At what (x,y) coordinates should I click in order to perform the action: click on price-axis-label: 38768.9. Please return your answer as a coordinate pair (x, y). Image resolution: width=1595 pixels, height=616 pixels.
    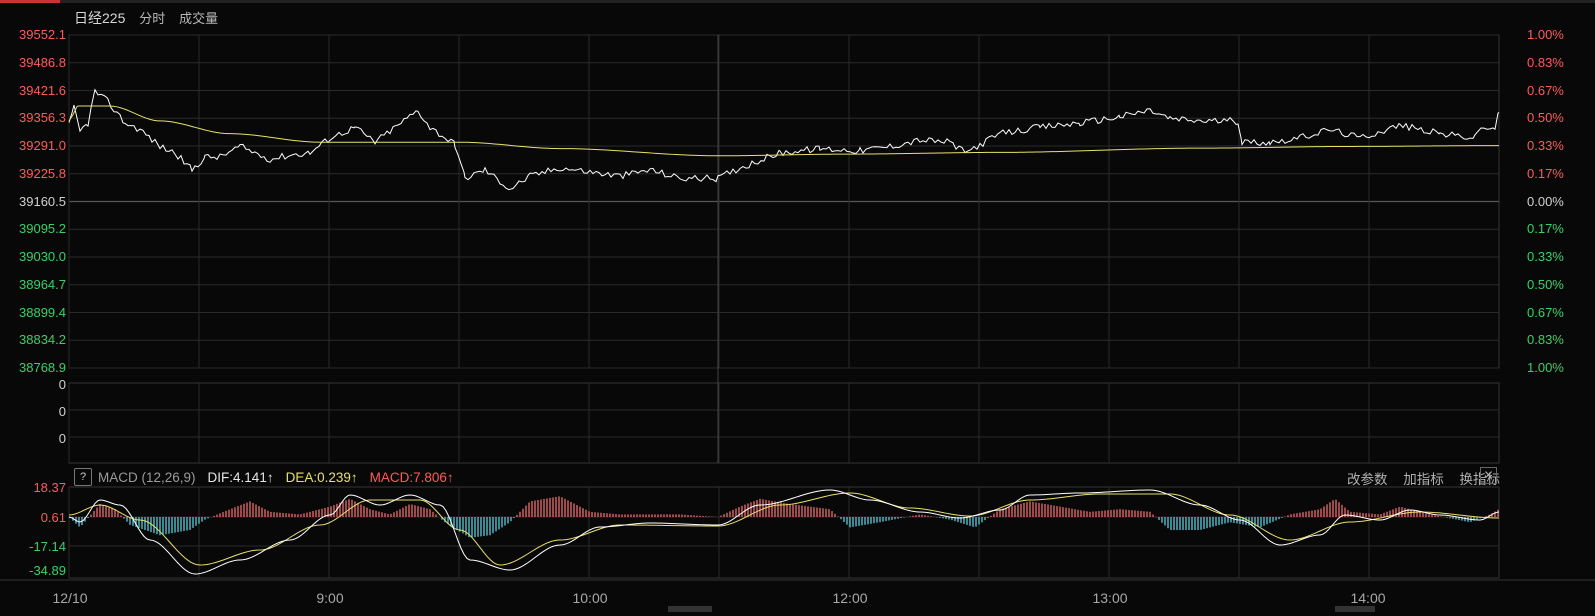
    Looking at the image, I should click on (42, 367).